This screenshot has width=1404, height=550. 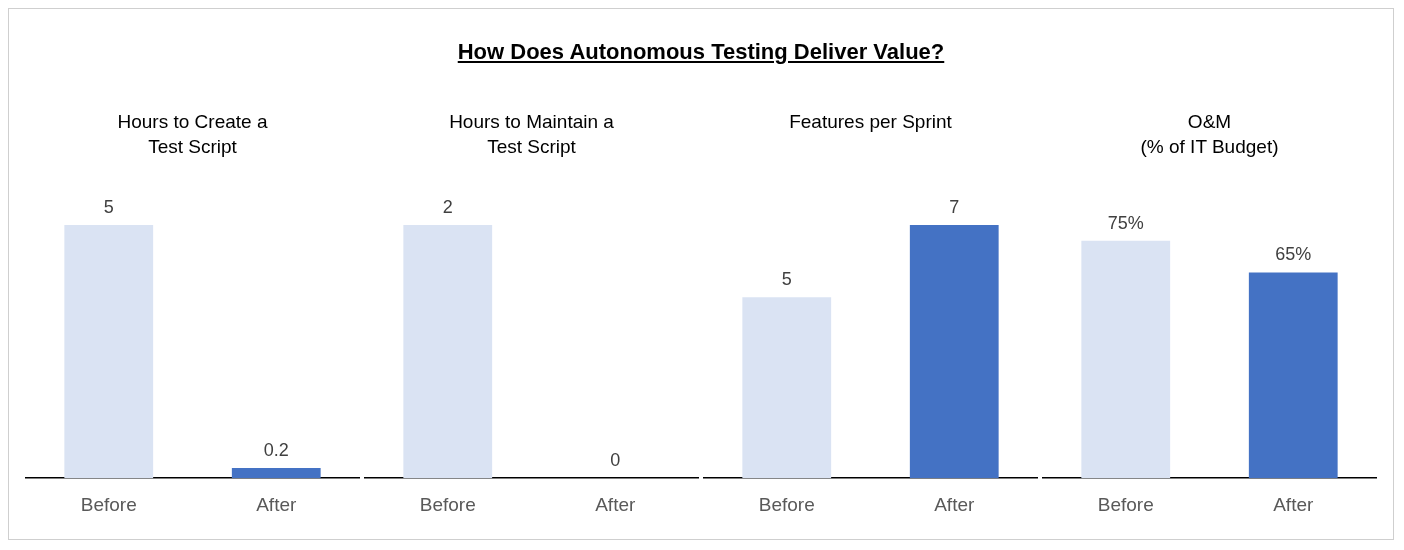 What do you see at coordinates (1125, 222) in the screenshot?
I see `data-label: 75%` at bounding box center [1125, 222].